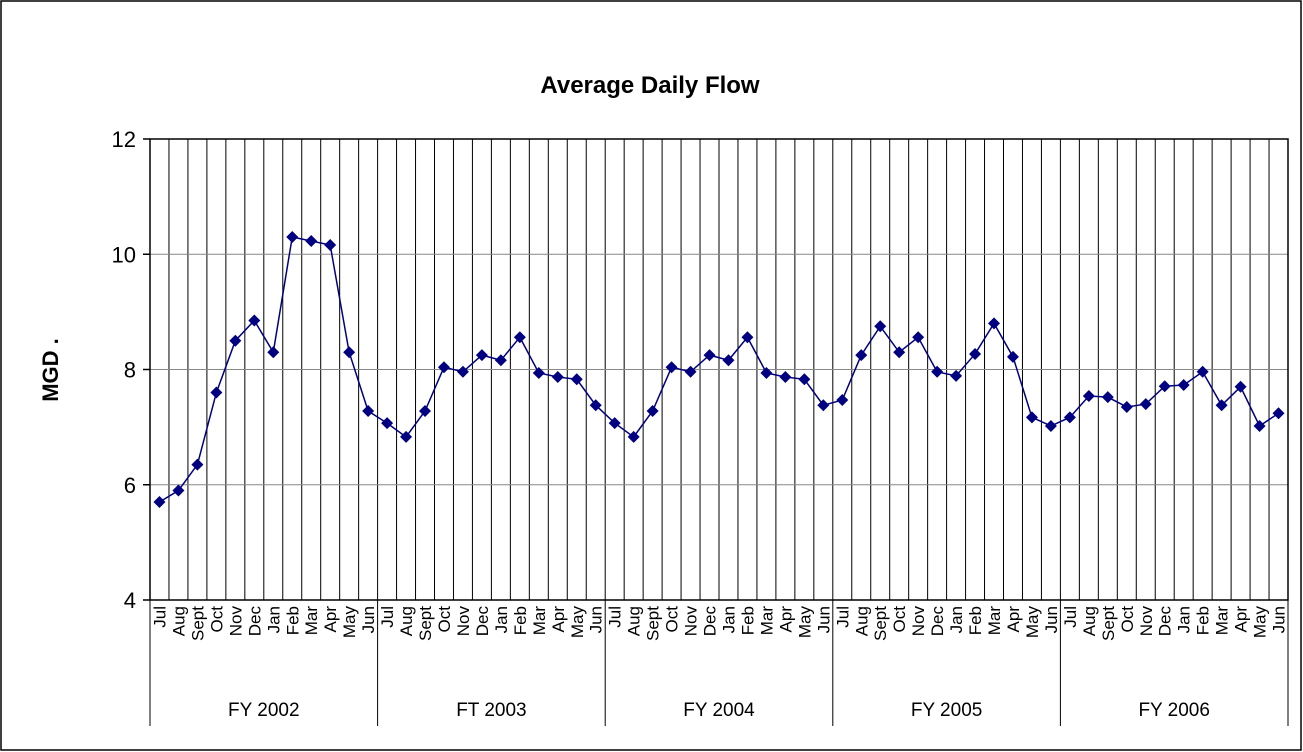 The width and height of the screenshot is (1303, 752). Describe the element at coordinates (650, 85) in the screenshot. I see `chart-title: Average Daily Flow` at that location.